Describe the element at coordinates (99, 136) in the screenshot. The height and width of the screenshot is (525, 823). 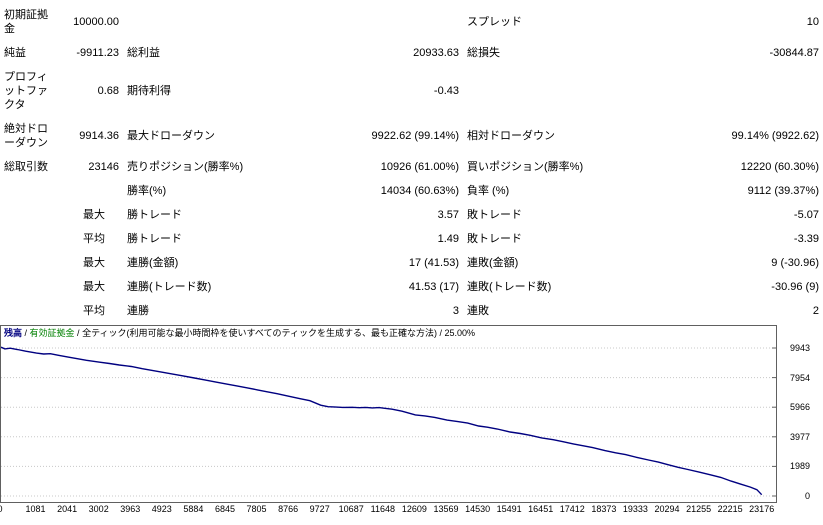
I see `stat-value: 9914.36` at that location.